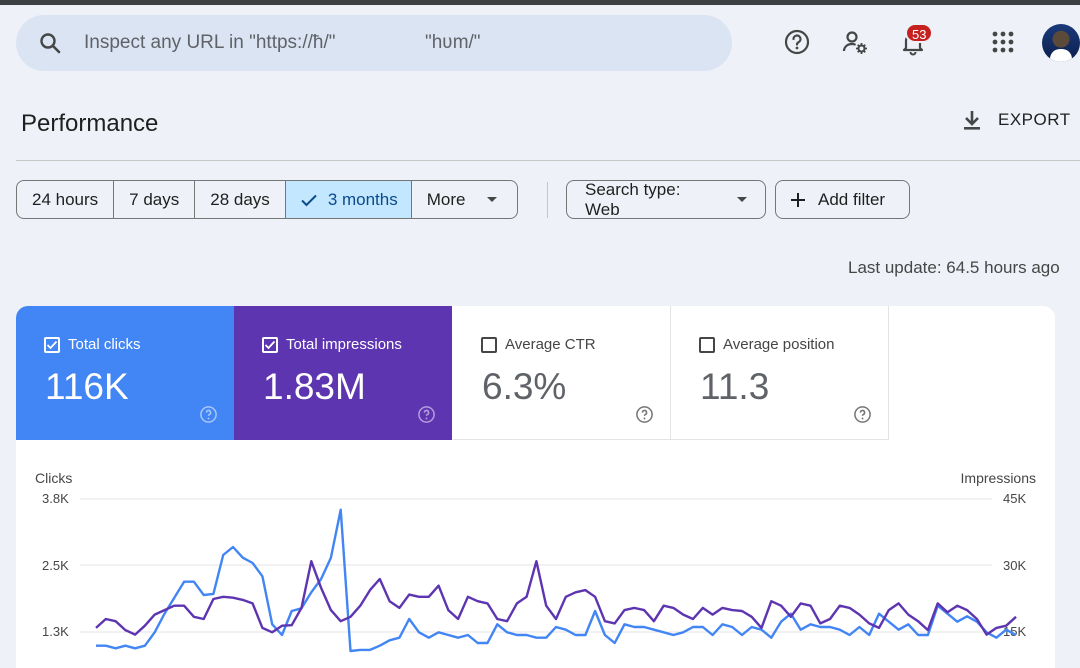  I want to click on export-button: EXPORT, so click(1015, 120).